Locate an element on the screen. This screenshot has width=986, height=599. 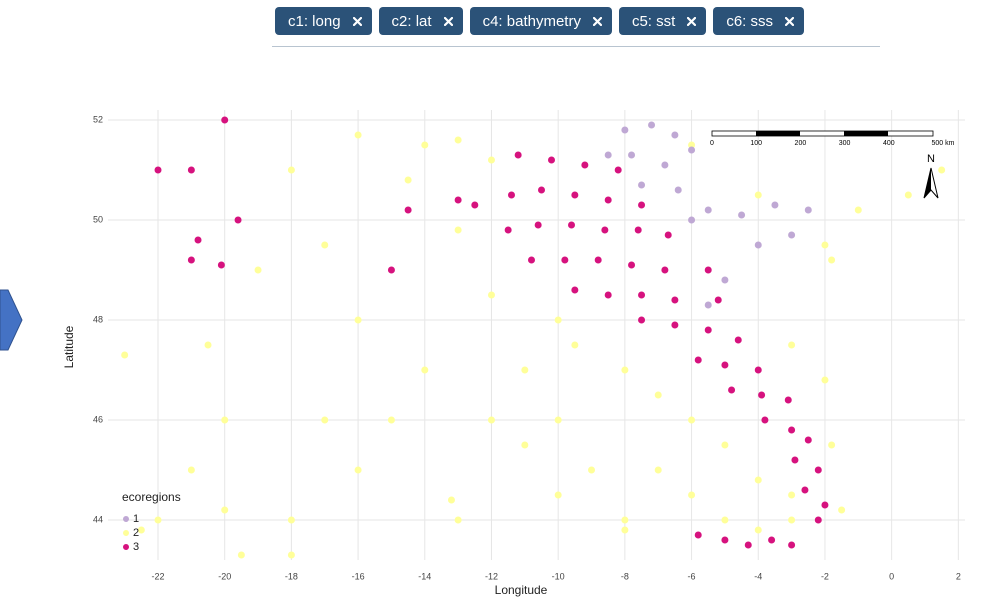
y-tick-label: 44 is located at coordinates (98, 519).